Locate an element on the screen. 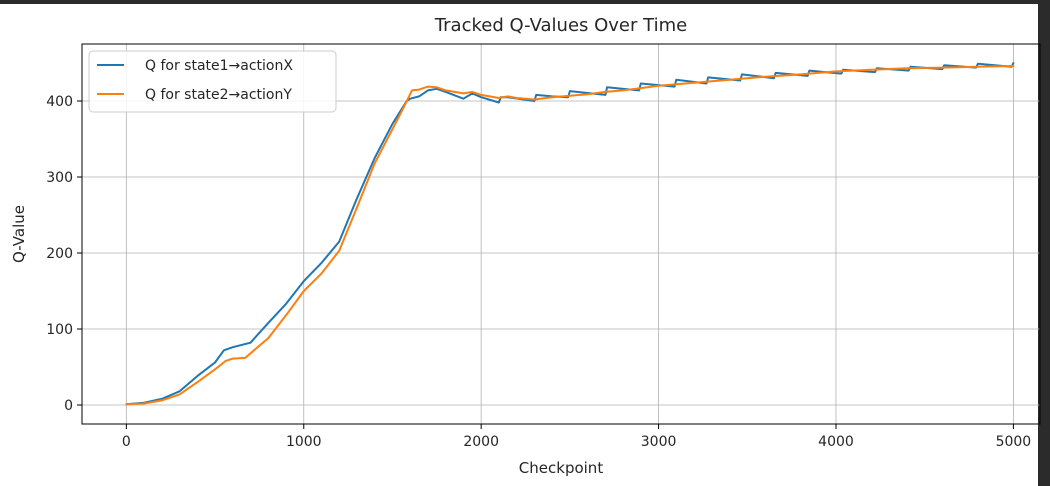 The height and width of the screenshot is (486, 1050). y-tick-label: 400 is located at coordinates (59, 102).